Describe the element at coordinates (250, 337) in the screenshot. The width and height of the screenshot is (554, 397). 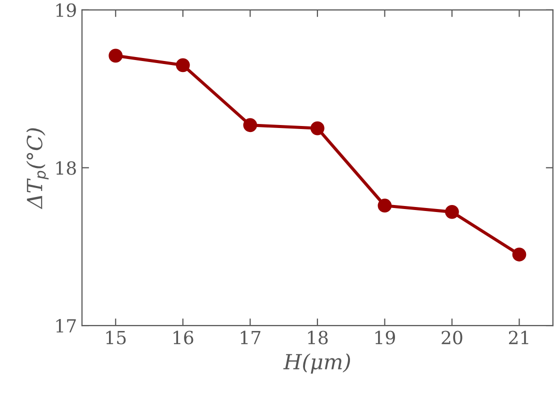
I see `x-tick-label: 17` at that location.